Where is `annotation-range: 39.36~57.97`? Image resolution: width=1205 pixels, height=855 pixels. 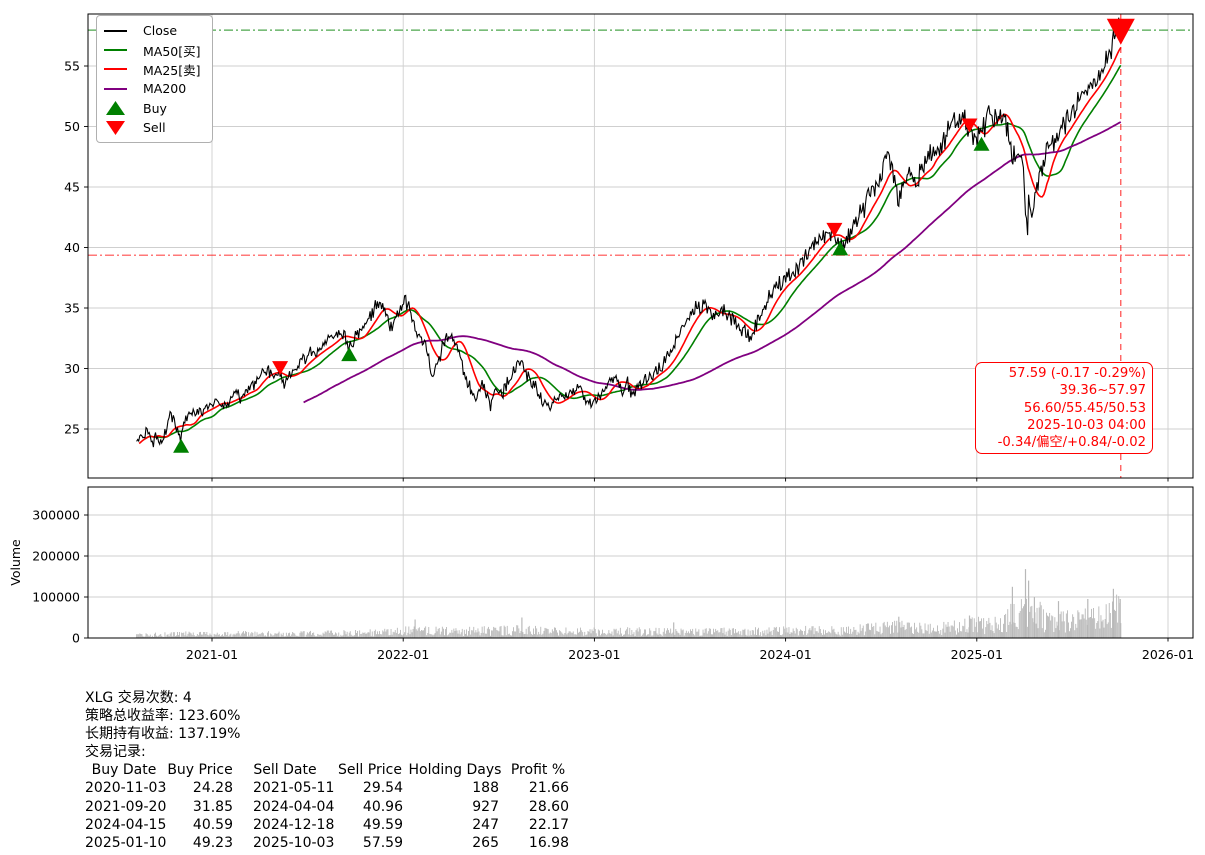 annotation-range: 39.36~57.97 is located at coordinates (1102, 391).